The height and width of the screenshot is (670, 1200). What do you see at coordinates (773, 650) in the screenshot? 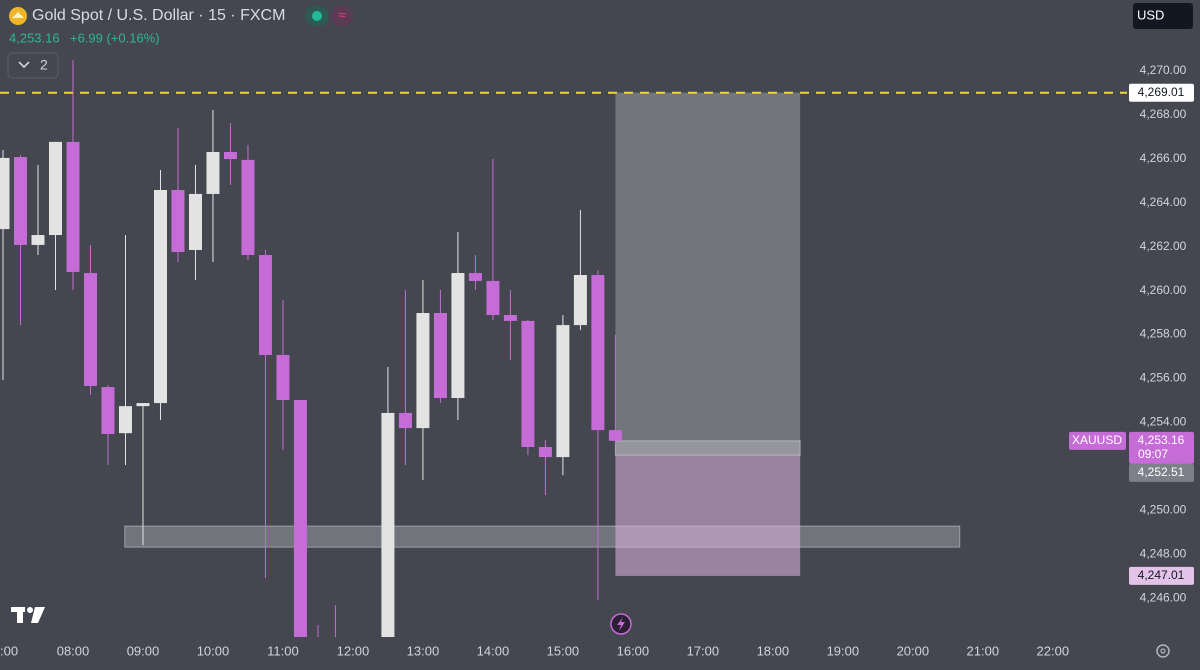
I see `x-tick-label: 18:00` at bounding box center [773, 650].